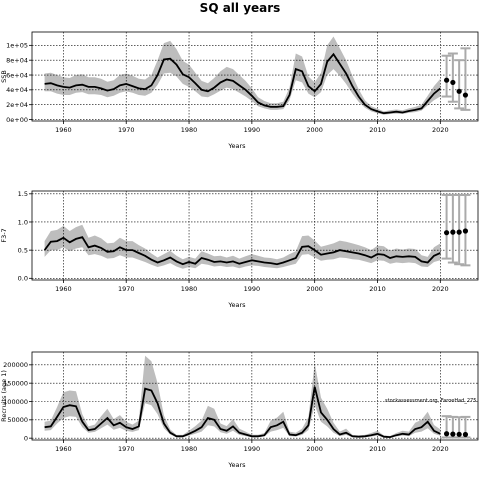 This screenshot has height=480, width=480. What do you see at coordinates (15, 383) in the screenshot?
I see `y-tick-label: 150000` at bounding box center [15, 383].